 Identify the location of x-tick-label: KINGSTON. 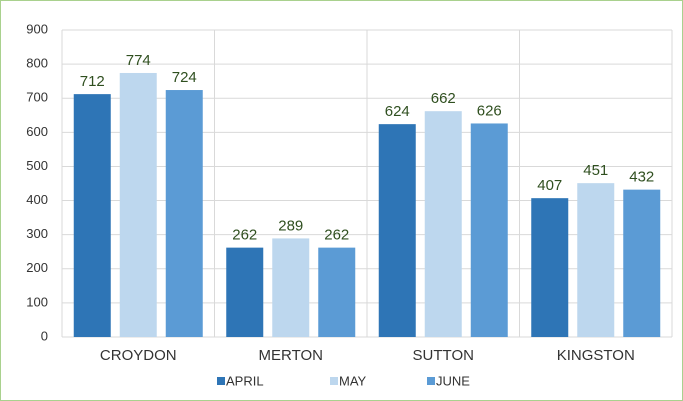
(596, 355).